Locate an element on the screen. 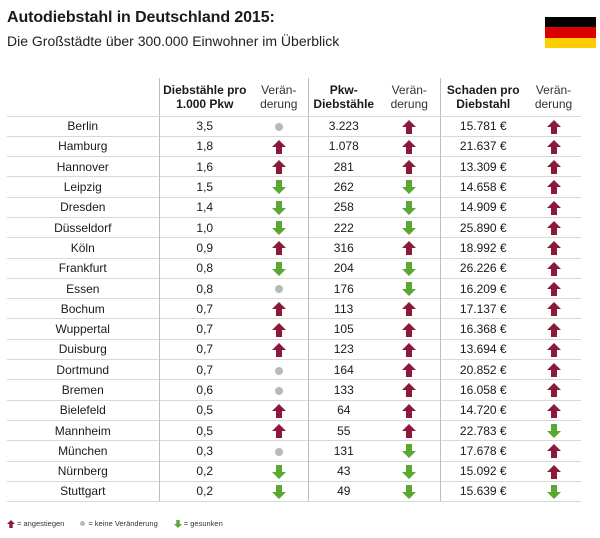 The height and width of the screenshot is (538, 600). damage-cell: 18.992 € is located at coordinates (482, 248).